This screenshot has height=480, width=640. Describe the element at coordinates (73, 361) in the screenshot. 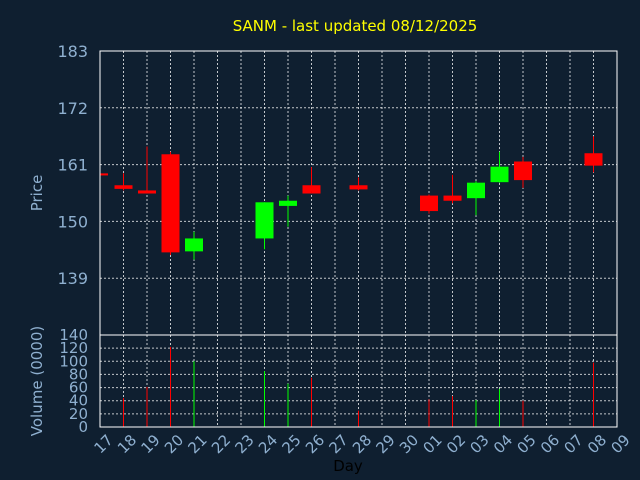

I see `volume-tick-label: 100` at that location.